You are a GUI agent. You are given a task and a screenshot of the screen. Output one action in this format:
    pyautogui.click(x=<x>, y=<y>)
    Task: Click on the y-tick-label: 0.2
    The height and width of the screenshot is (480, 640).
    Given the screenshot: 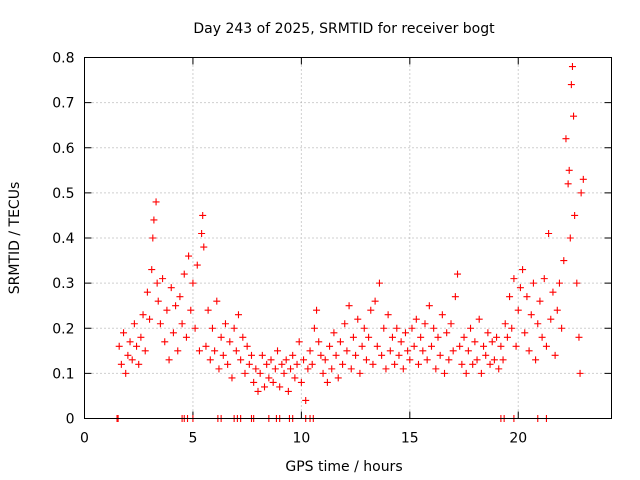 What is the action you would take?
    pyautogui.click(x=63, y=329)
    